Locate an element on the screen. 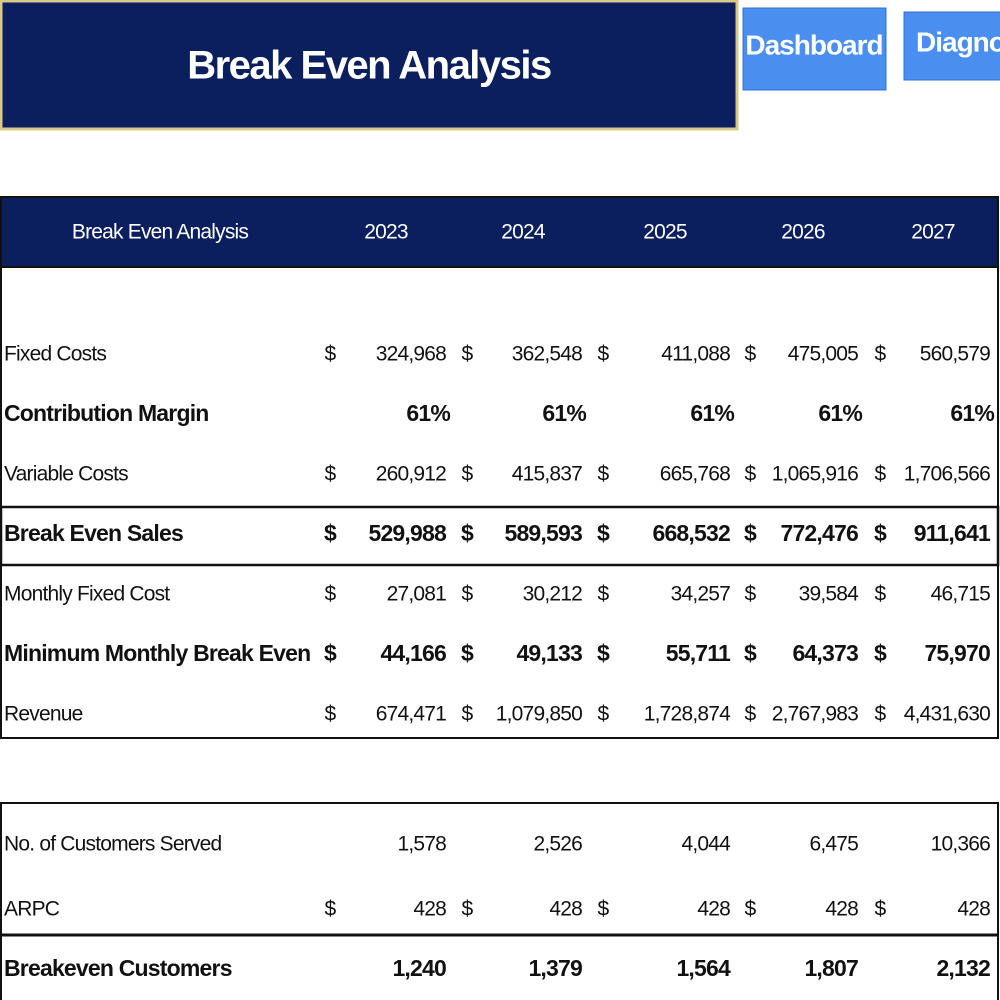 This screenshot has width=1000, height=1000. cell-value: 415,837 is located at coordinates (547, 474).